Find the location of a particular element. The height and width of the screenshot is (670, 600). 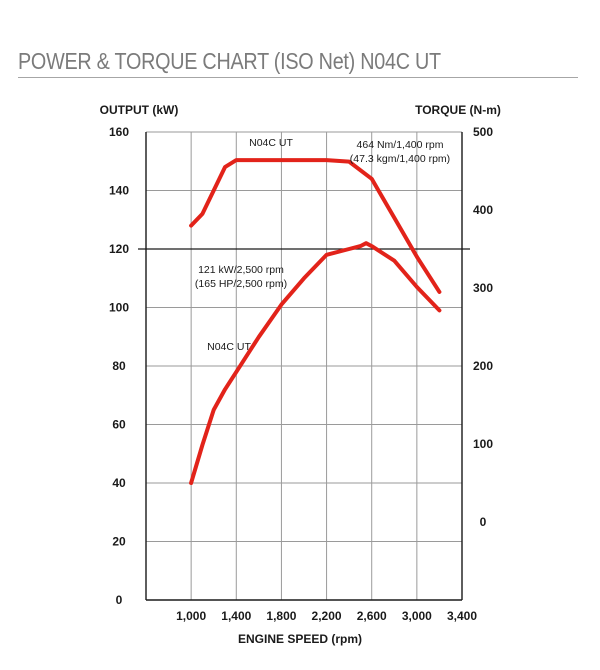

x-tick-labels: 1,000 1,400 1,800 2,200 2,600 3,000 3,400 is located at coordinates (326, 616).